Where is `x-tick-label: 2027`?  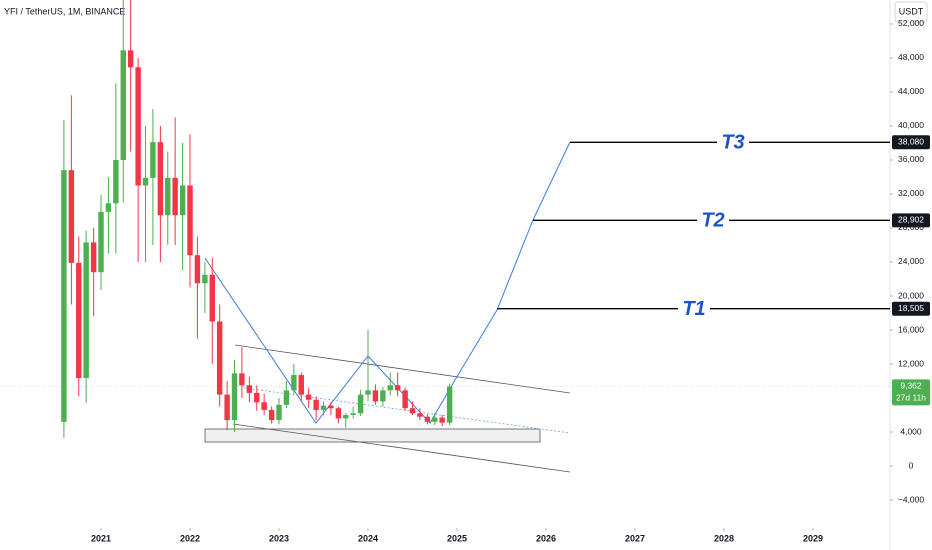
x-tick-label: 2027 is located at coordinates (635, 538).